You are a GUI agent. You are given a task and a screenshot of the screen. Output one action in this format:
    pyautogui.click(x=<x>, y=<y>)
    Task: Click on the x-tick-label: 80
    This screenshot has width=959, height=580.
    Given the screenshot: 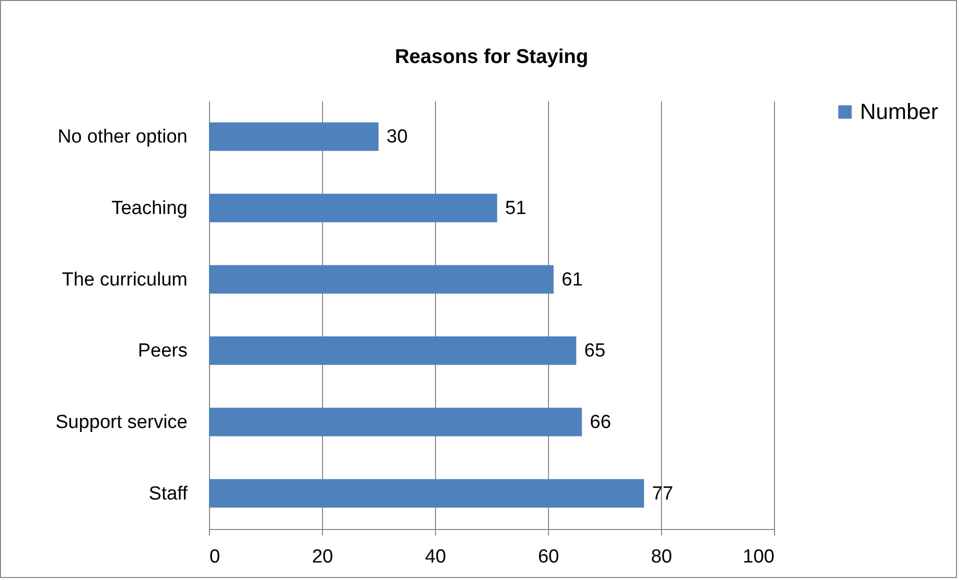 What is the action you would take?
    pyautogui.click(x=661, y=557)
    